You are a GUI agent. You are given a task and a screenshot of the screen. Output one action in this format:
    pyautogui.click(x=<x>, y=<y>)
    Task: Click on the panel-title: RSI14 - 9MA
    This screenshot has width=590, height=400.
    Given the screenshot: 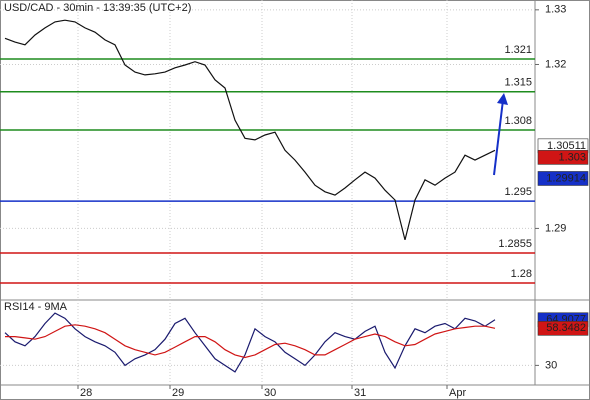 What is the action you would take?
    pyautogui.click(x=36, y=307)
    